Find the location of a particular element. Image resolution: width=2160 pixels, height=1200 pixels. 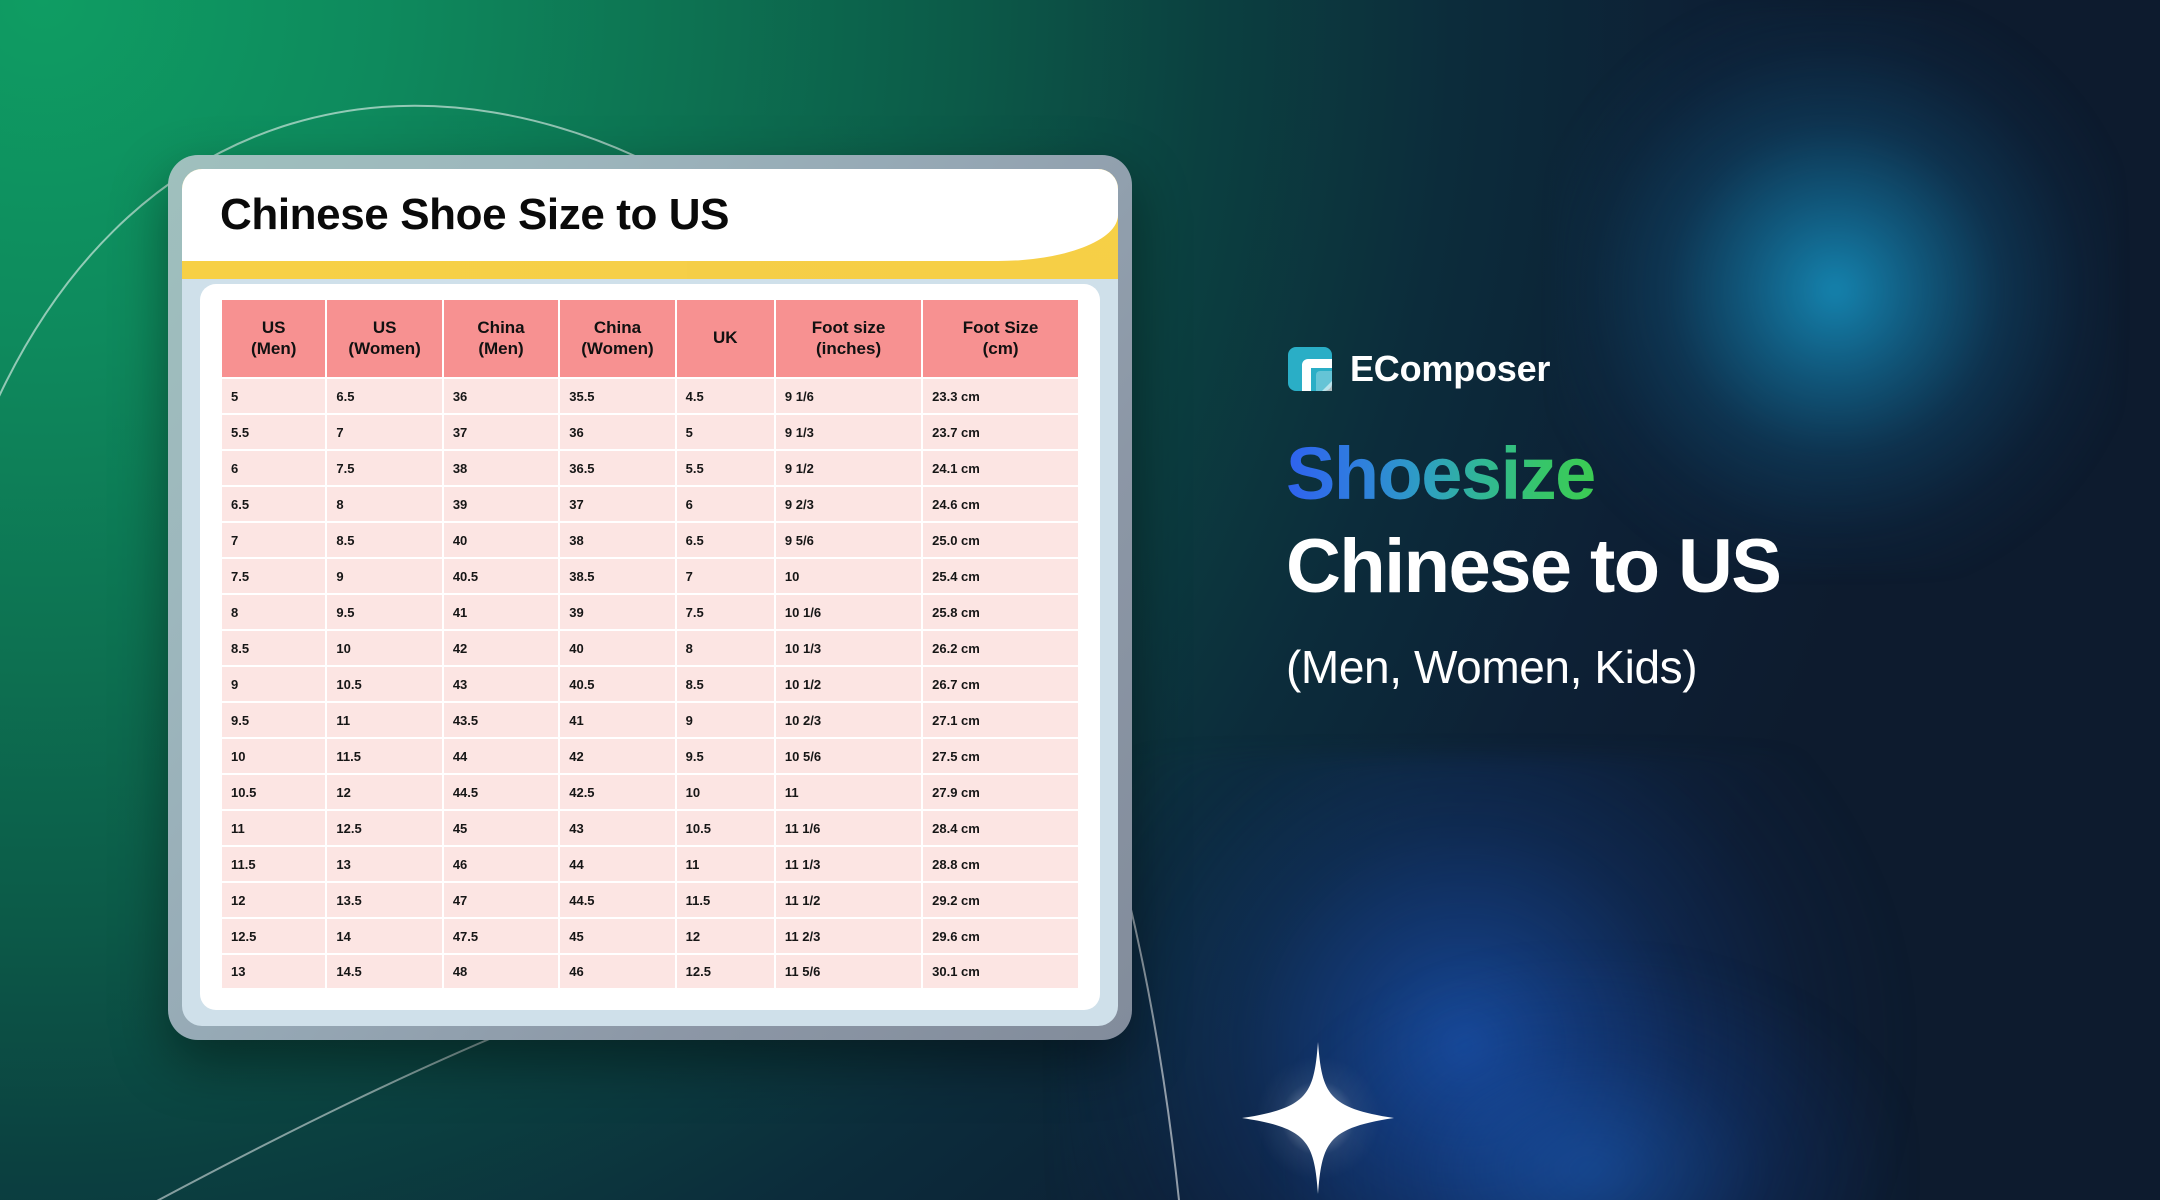

card-header: Chinese Shoe Size to US is located at coordinates (650, 215).